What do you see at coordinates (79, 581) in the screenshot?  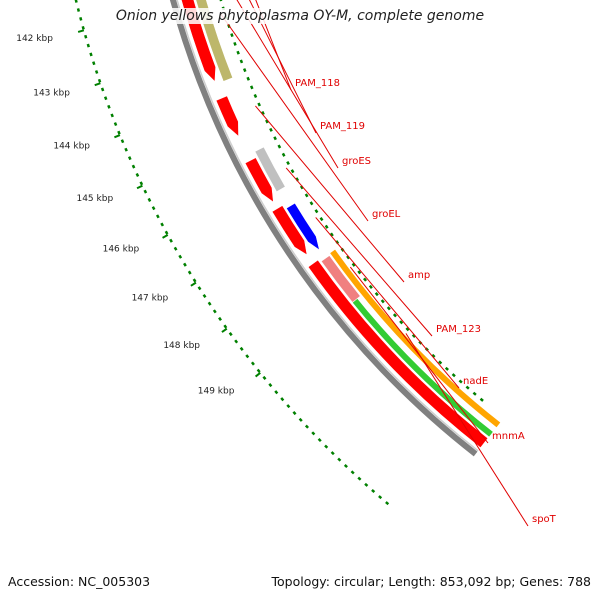 I see `accession-text: Accession: NC_005303` at bounding box center [79, 581].